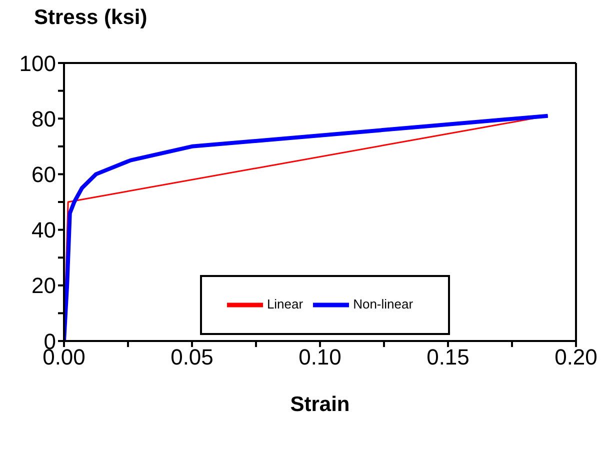  What do you see at coordinates (192, 357) in the screenshot?
I see `x-tick-label: 0.05` at bounding box center [192, 357].